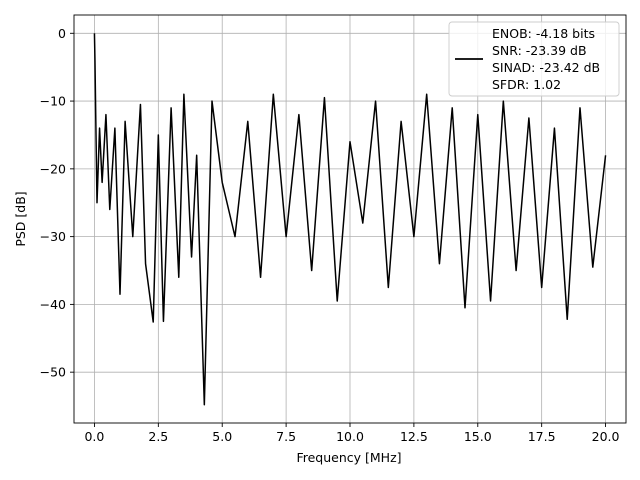  I want to click on x-tick-label: 5.0, so click(222, 436).